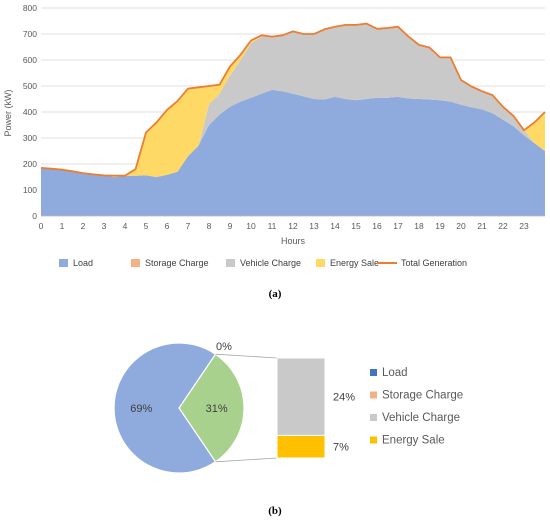 The width and height of the screenshot is (550, 522). Describe the element at coordinates (419, 226) in the screenshot. I see `x-tick-label: 18` at that location.